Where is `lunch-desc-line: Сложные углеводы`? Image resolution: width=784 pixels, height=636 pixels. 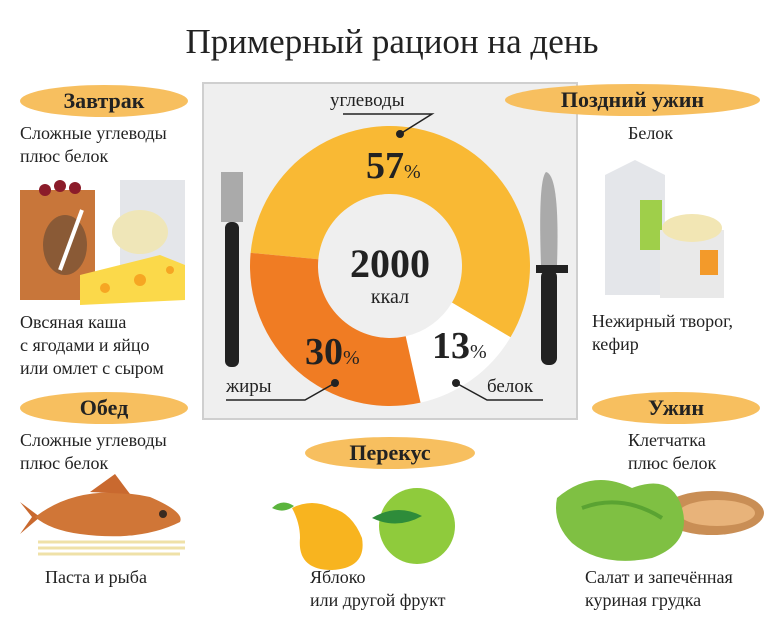 lunch-desc-line: Сложные углеводы is located at coordinates (93, 440).